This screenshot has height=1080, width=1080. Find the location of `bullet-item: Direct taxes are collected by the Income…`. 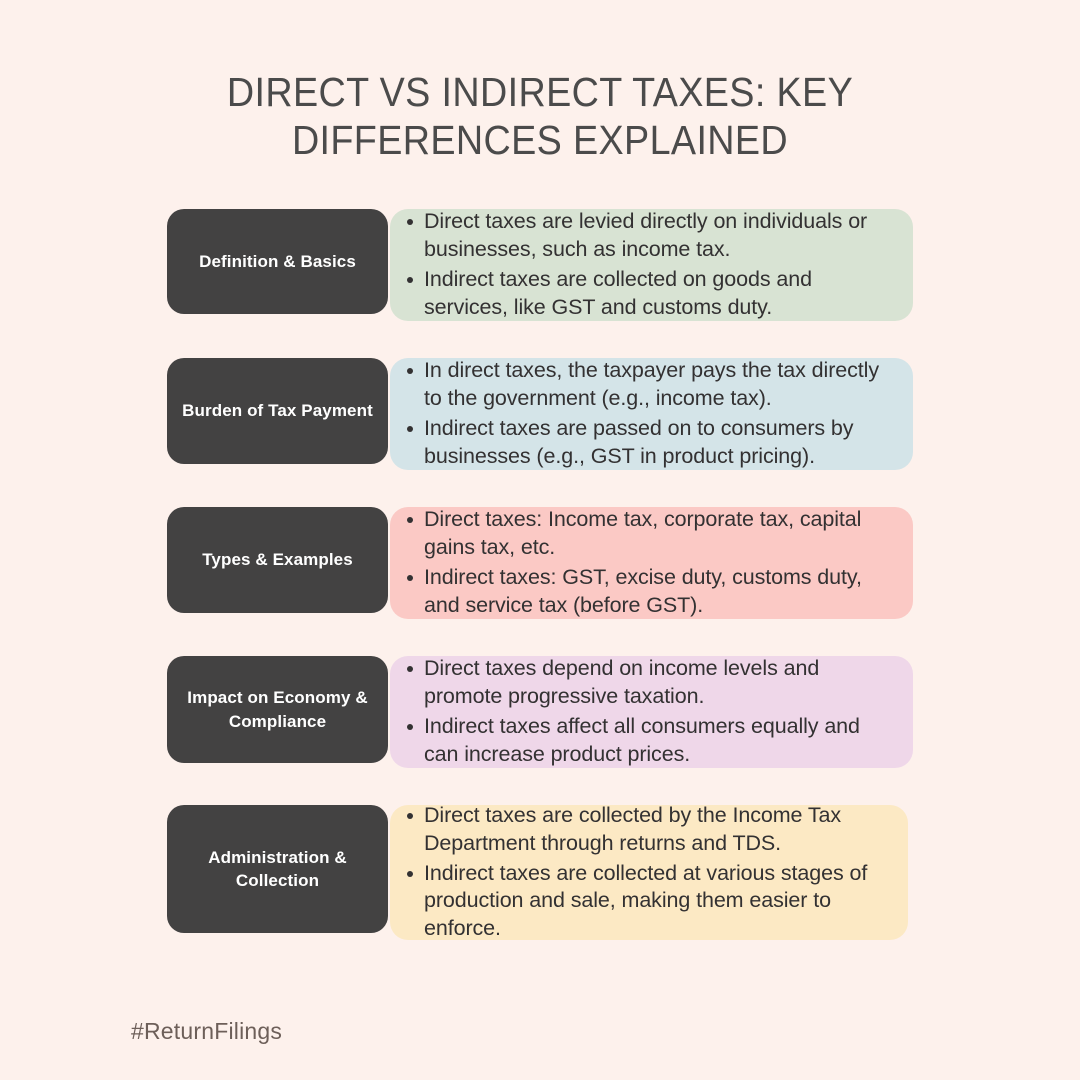

bullet-item: Direct taxes are collected by the Income… is located at coordinates (649, 830).